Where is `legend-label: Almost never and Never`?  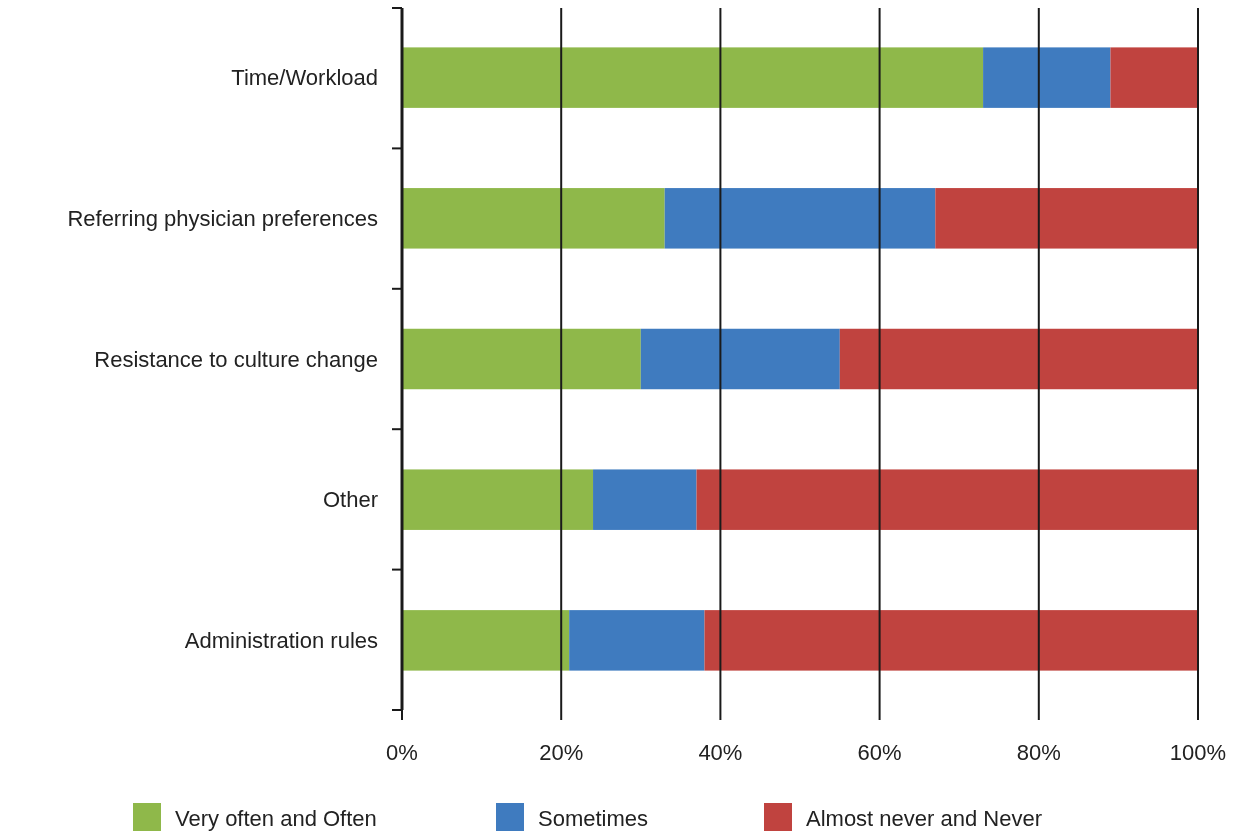 legend-label: Almost never and Never is located at coordinates (924, 818).